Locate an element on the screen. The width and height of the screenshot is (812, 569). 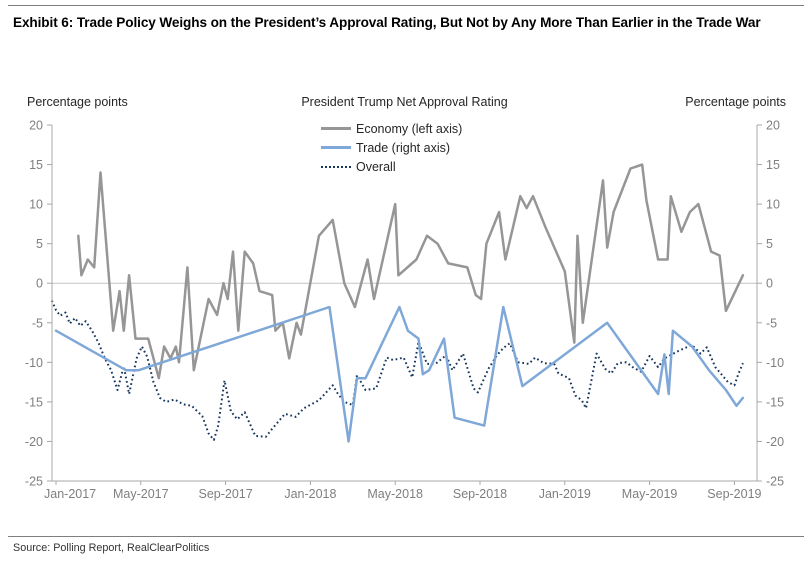
overall-line-swatch-icon is located at coordinates (336, 166).